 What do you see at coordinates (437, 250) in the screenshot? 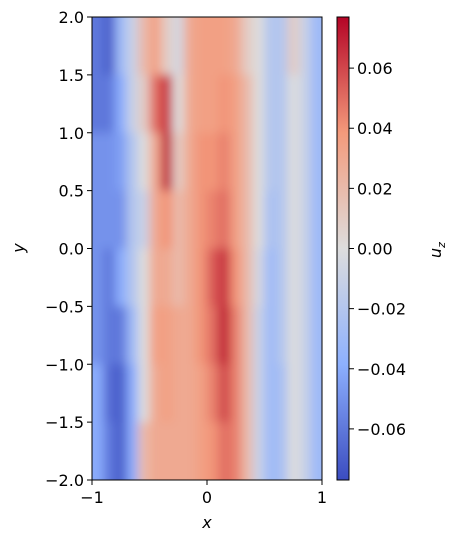
I see `colorbar-label: uz` at bounding box center [437, 250].